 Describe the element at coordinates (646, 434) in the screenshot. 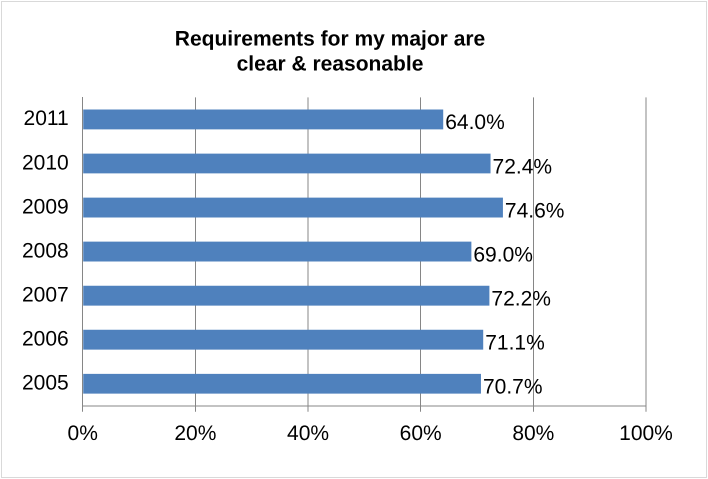

I see `x-tick-label: 100%` at that location.